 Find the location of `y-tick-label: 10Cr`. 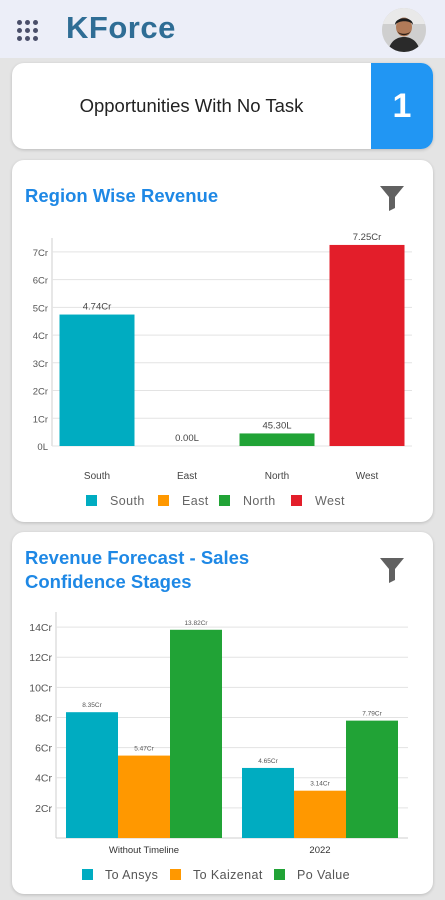

y-tick-label: 10Cr is located at coordinates (40, 688).